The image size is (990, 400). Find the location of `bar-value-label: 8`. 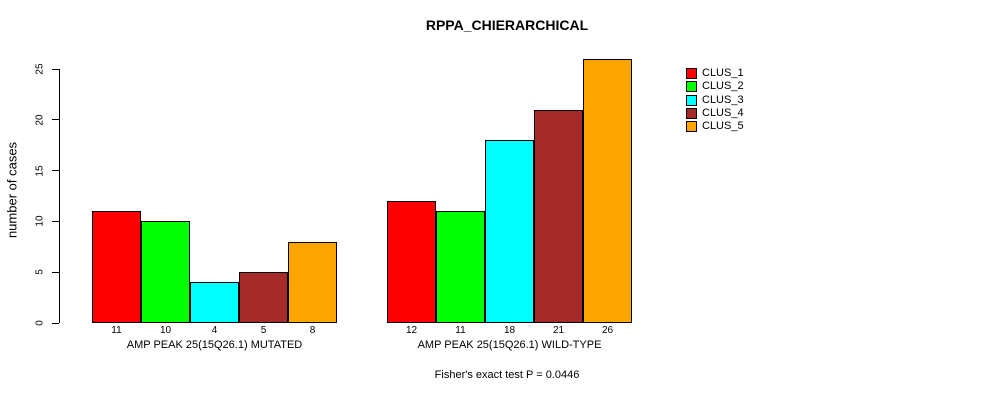

bar-value-label: 8 is located at coordinates (312, 330).